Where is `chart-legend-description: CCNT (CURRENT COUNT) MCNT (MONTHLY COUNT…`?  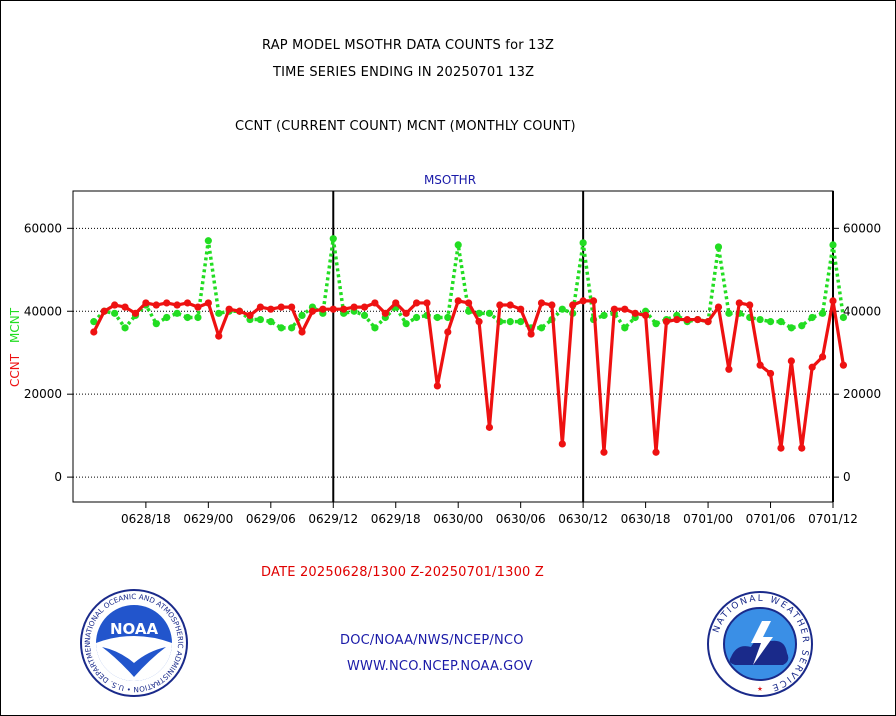
chart-legend-description: CCNT (CURRENT COUNT) MCNT (MONTHLY COUNT… is located at coordinates (405, 126).